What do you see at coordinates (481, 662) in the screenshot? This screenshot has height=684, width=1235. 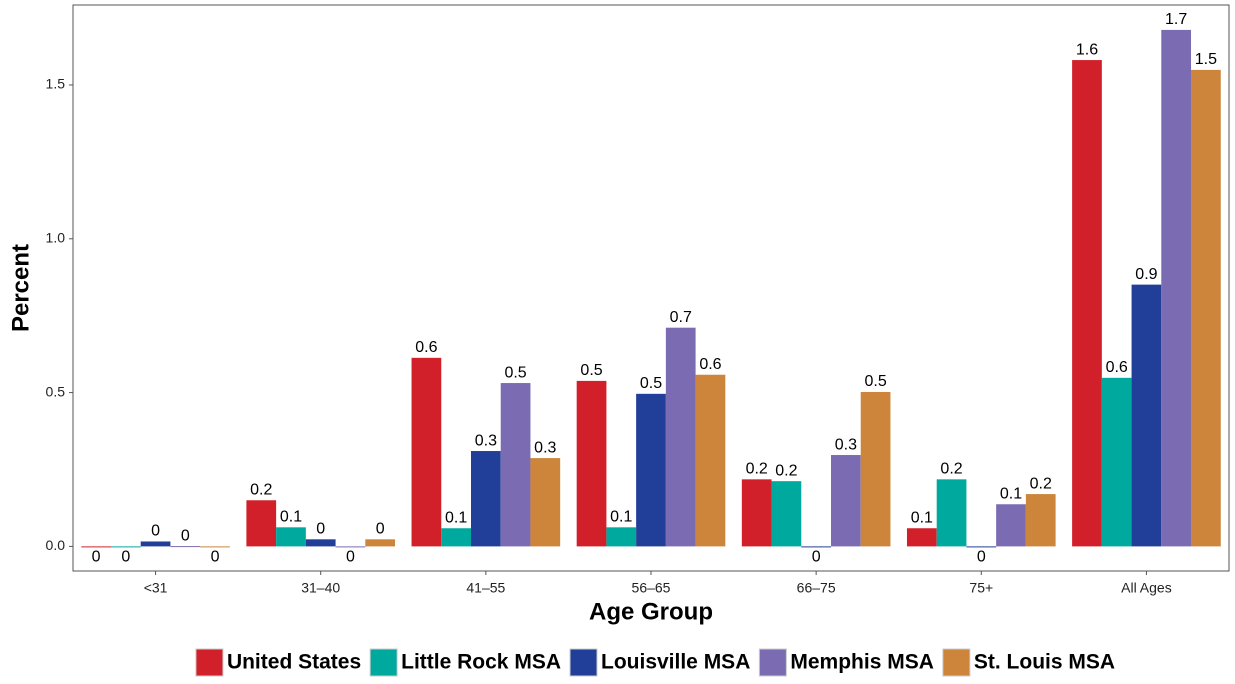 I see `legend-label: Little Rock MSA` at bounding box center [481, 662].